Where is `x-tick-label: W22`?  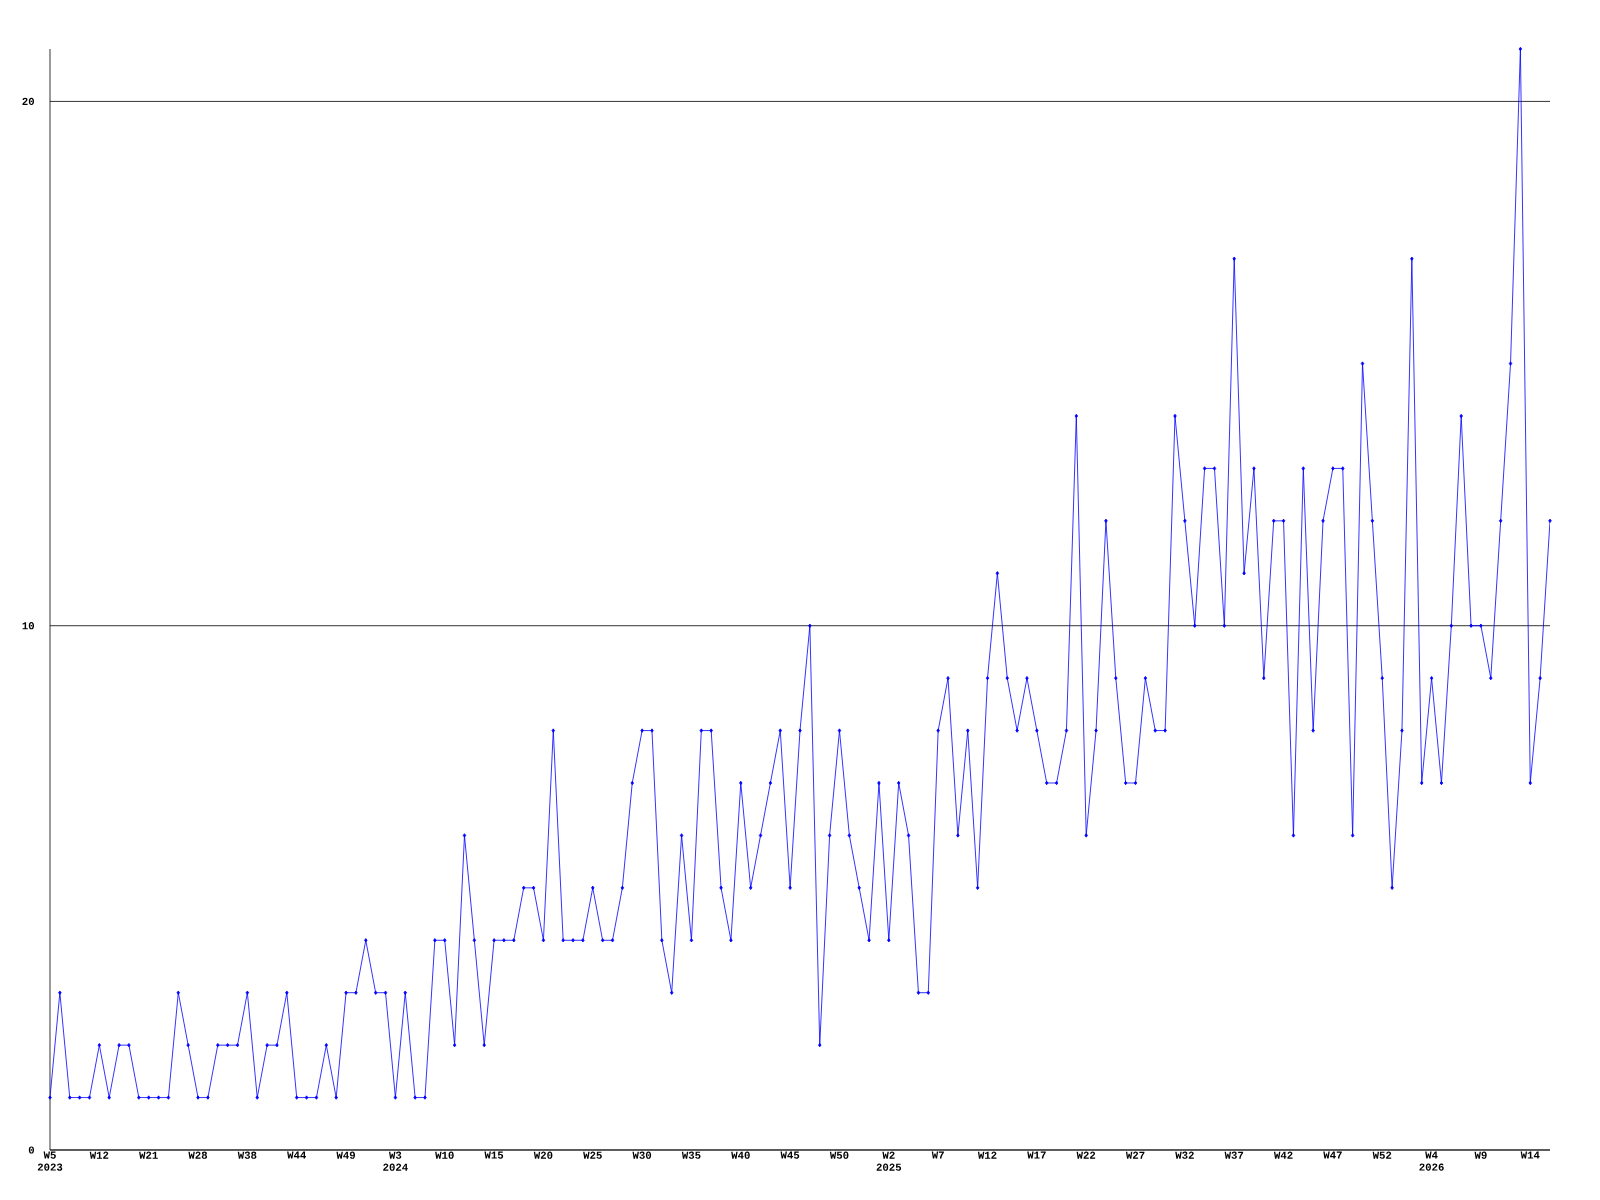
x-tick-label: W22 is located at coordinates (1086, 1155).